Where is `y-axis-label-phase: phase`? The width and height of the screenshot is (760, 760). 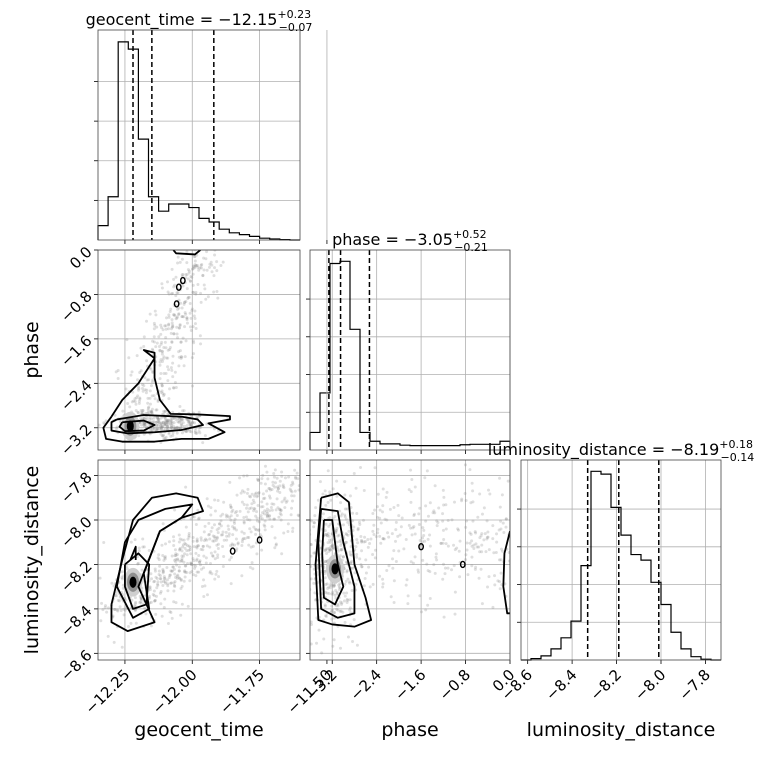 y-axis-label-phase: phase is located at coordinates (32, 349).